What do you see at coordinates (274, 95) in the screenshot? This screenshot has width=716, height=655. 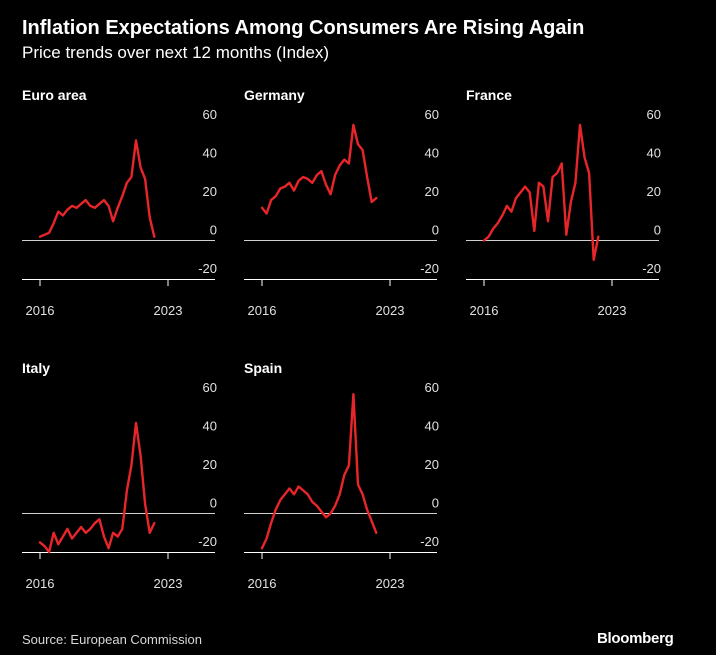 I see `panel-title: Germany` at bounding box center [274, 95].